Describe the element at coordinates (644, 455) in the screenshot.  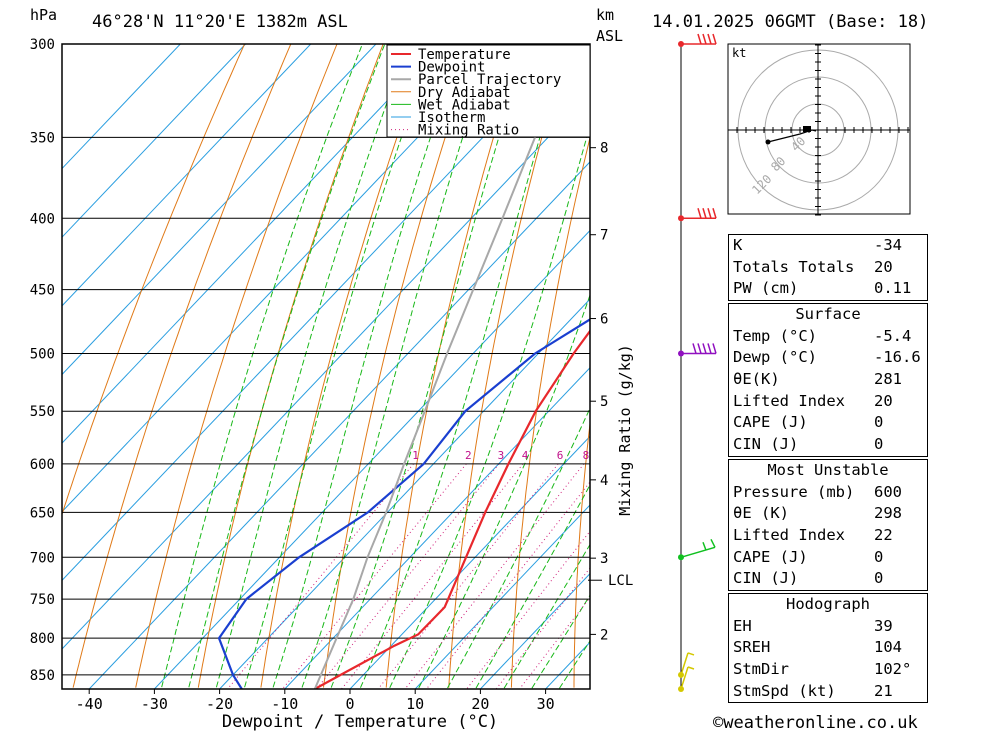
I see `mixing-ratio-label: 15` at that location.